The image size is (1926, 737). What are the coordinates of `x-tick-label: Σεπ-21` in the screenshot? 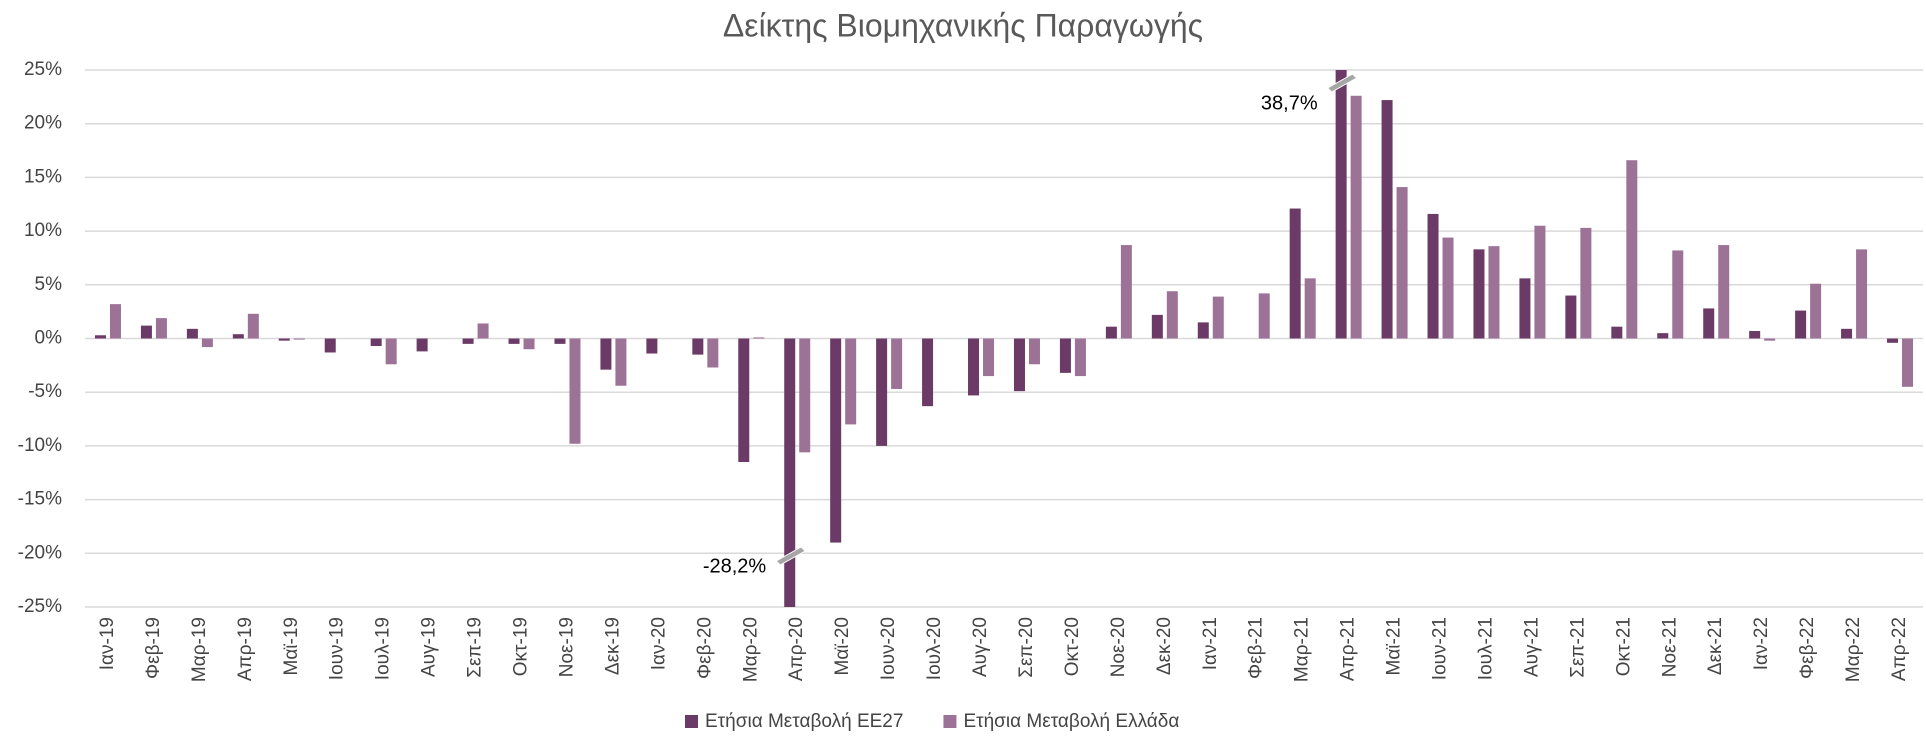 It's located at (1577, 647).